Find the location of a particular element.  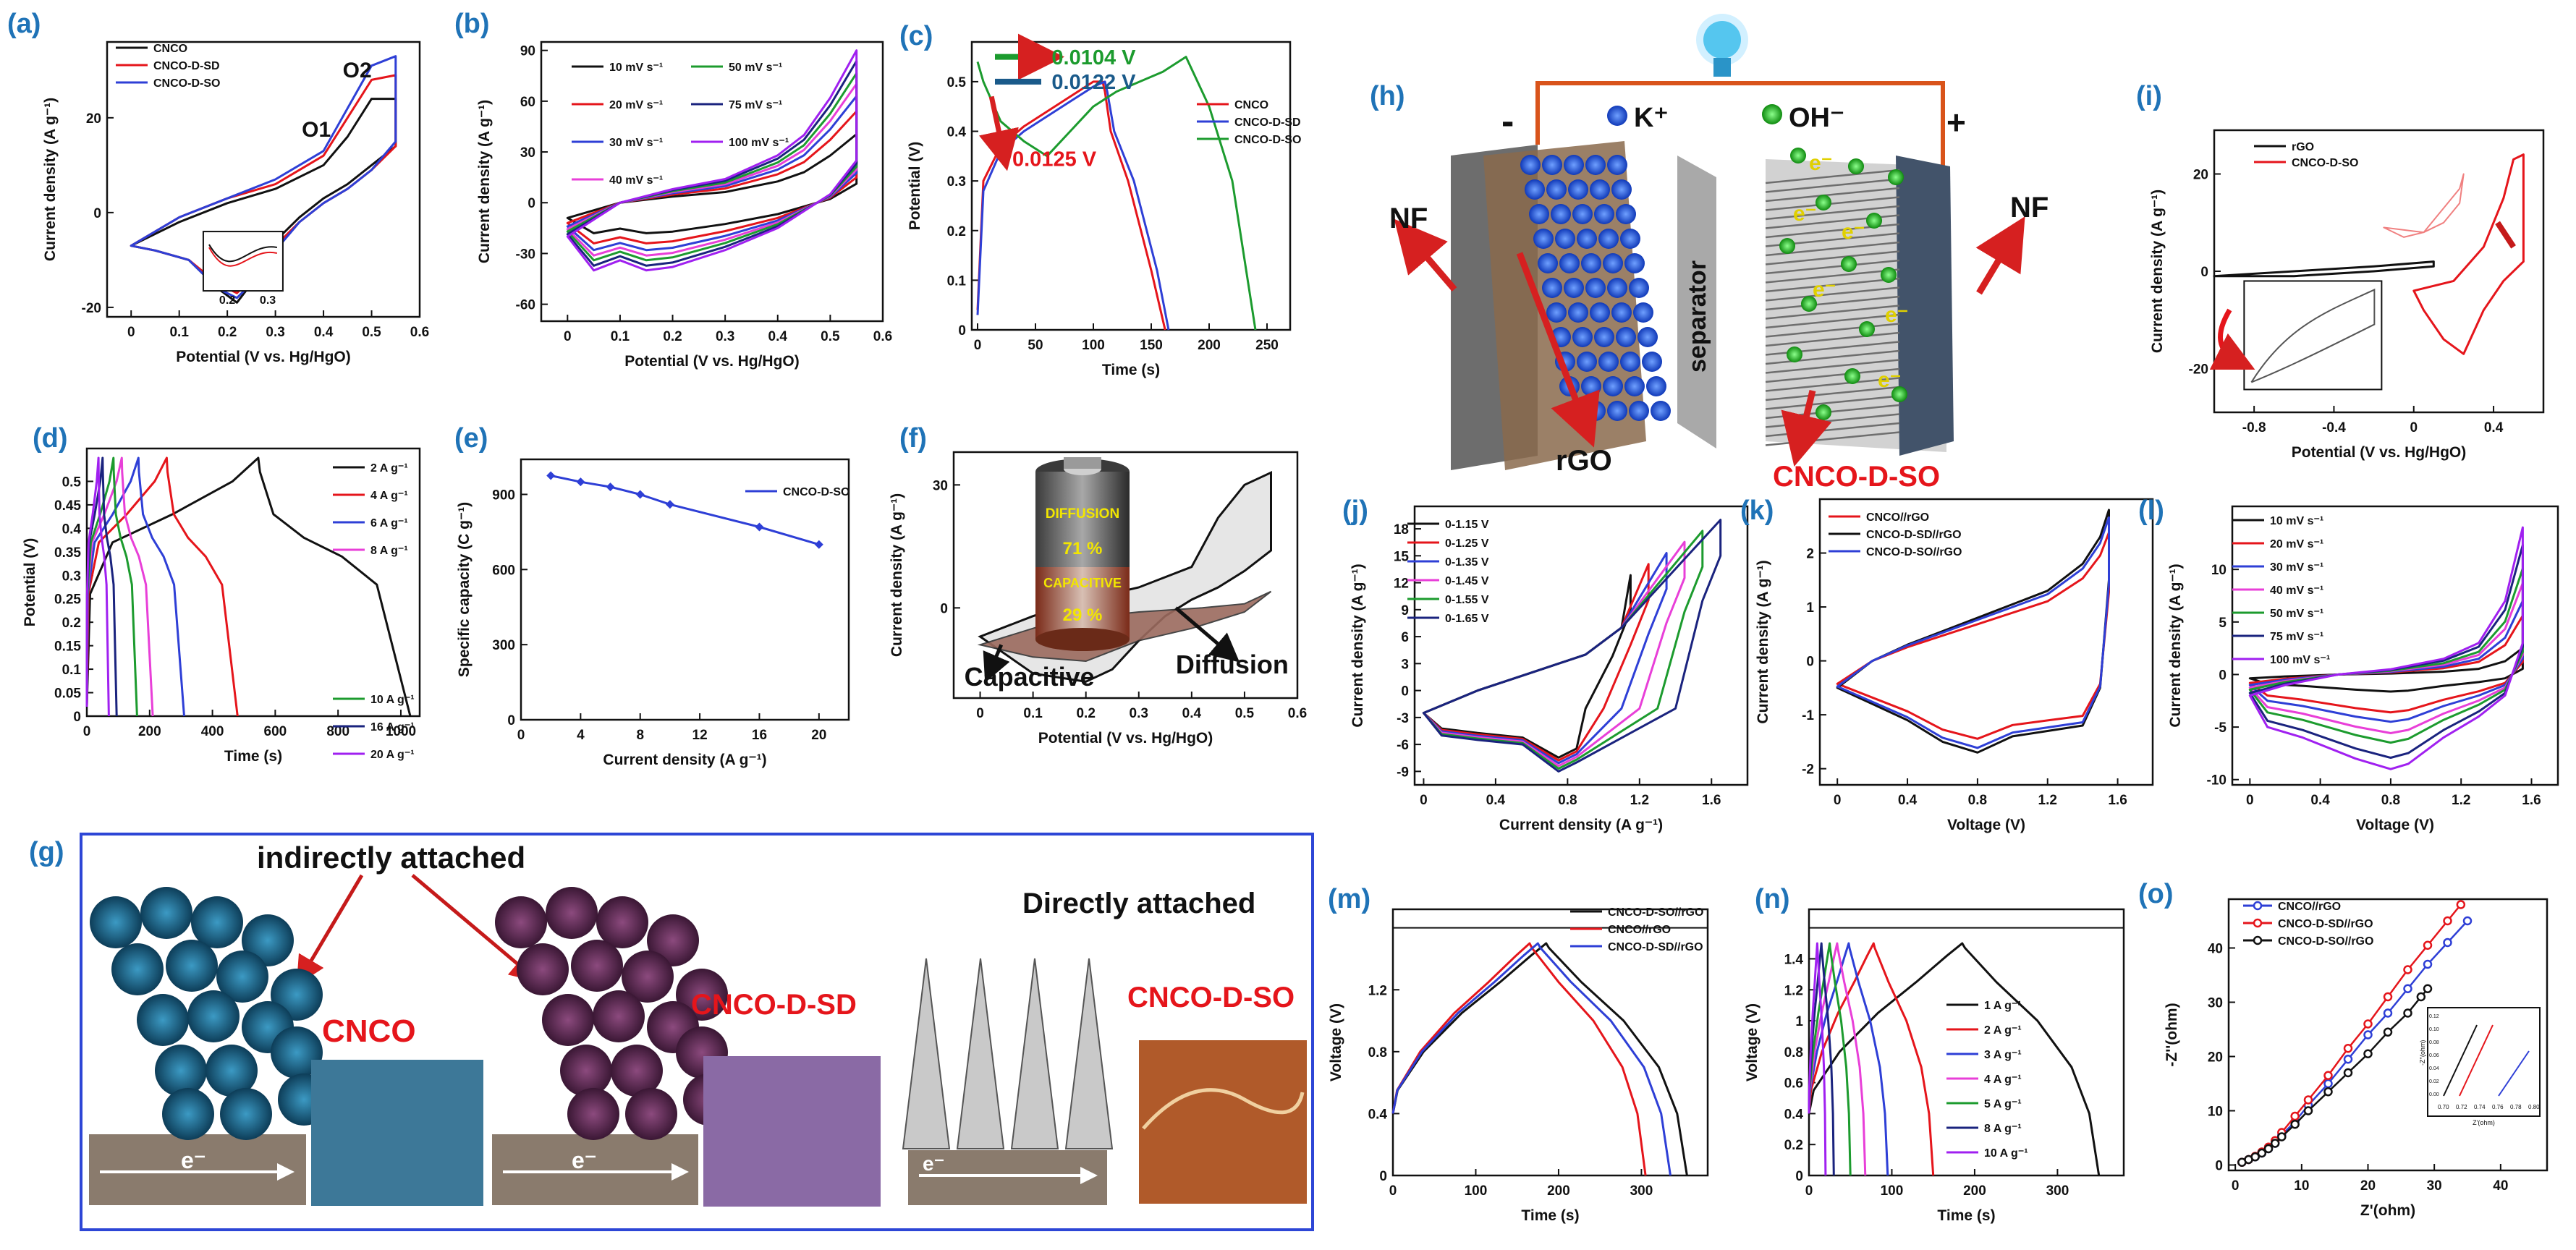

y-tick-label: 0.8 is located at coordinates (1377, 1052).